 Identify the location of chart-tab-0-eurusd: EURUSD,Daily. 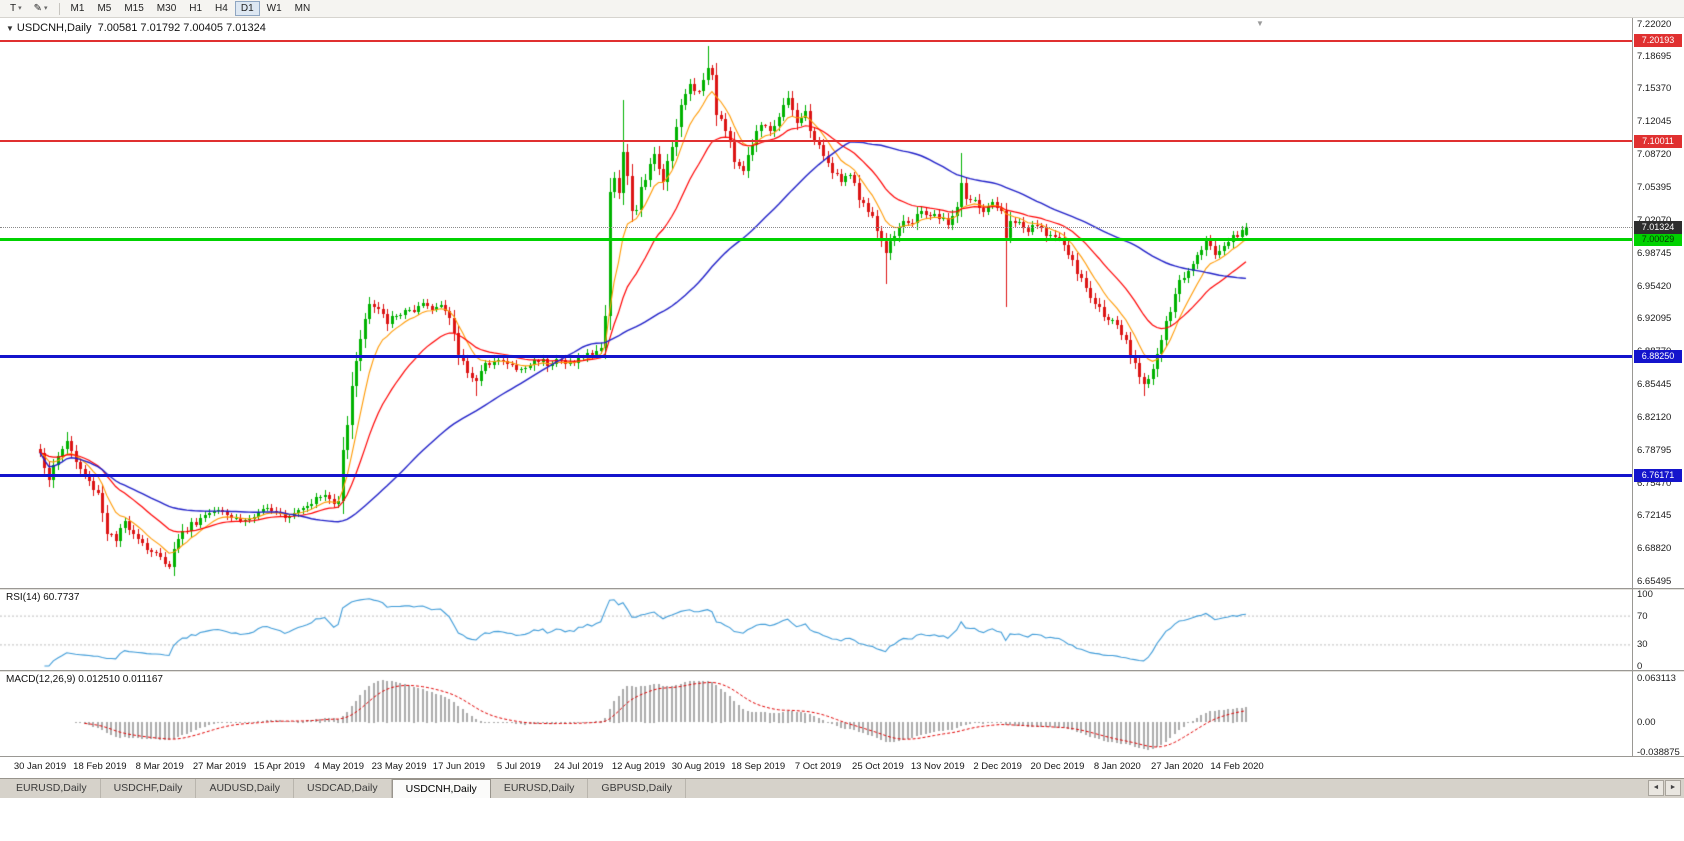
(52, 788).